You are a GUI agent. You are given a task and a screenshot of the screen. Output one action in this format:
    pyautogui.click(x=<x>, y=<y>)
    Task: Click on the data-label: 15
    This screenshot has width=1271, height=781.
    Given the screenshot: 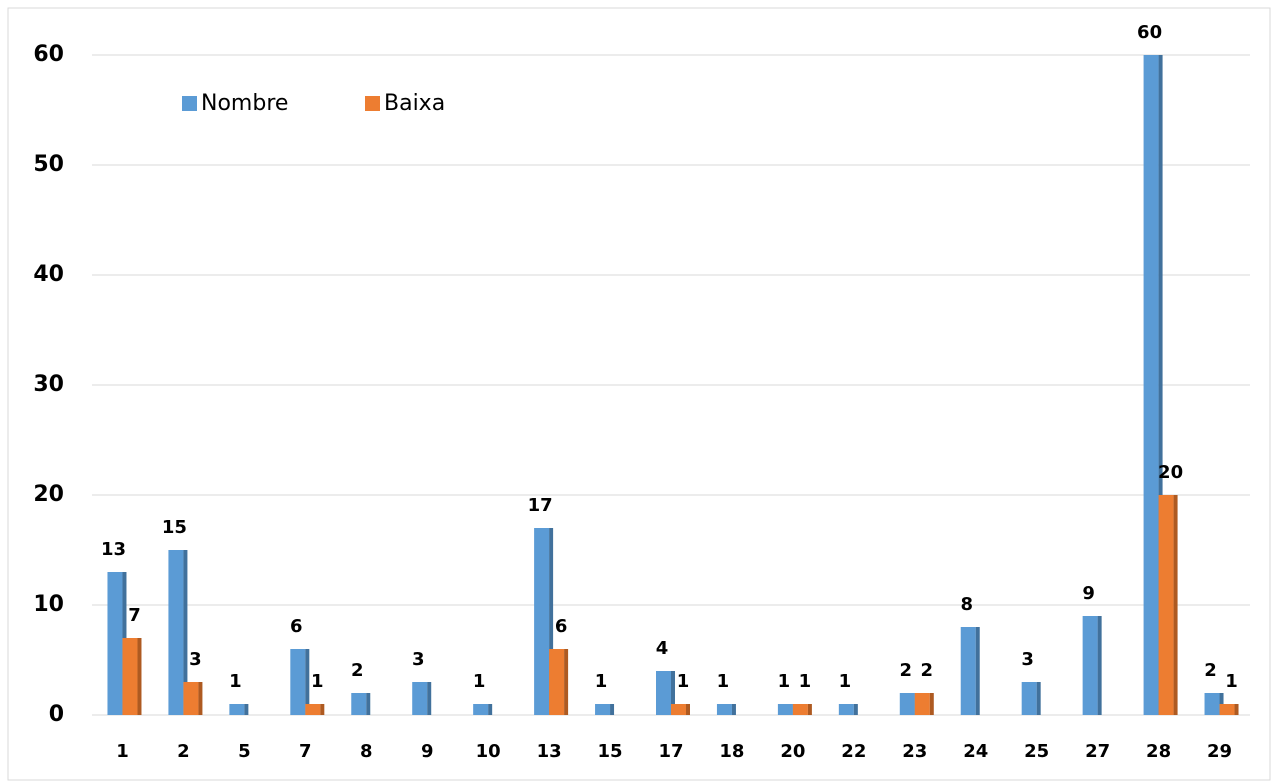 What is the action you would take?
    pyautogui.click(x=174, y=527)
    